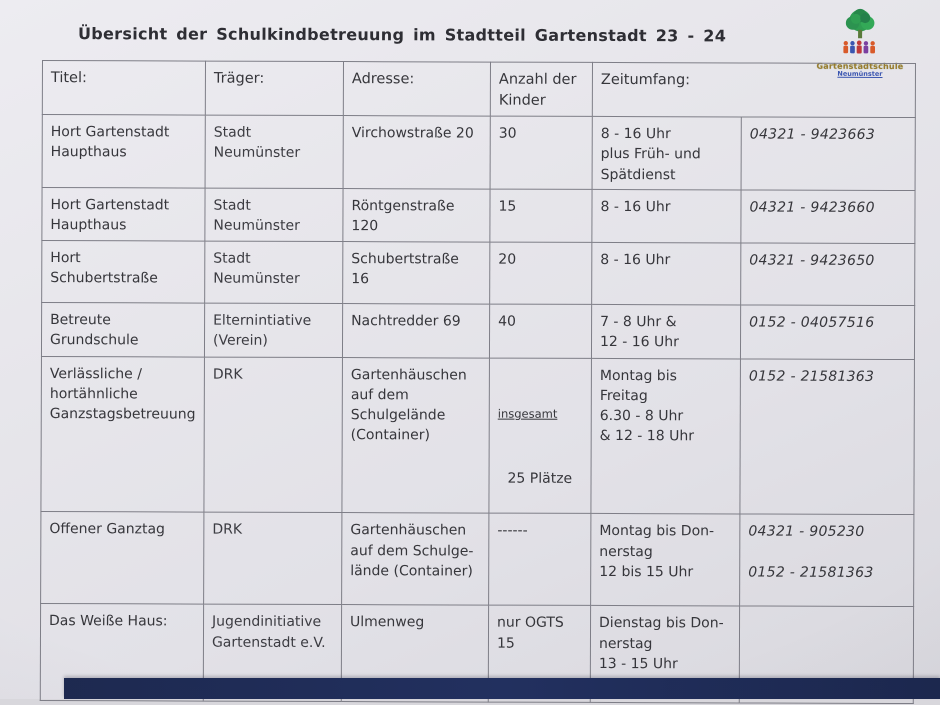  I want to click on school-logo: Gartenstadtschule Neumünster, so click(860, 43).